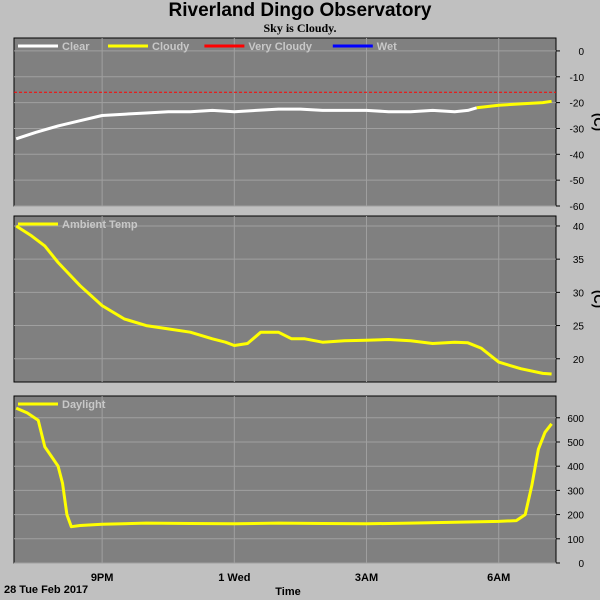 The height and width of the screenshot is (600, 600). I want to click on sky-series-clear, so click(246, 123).